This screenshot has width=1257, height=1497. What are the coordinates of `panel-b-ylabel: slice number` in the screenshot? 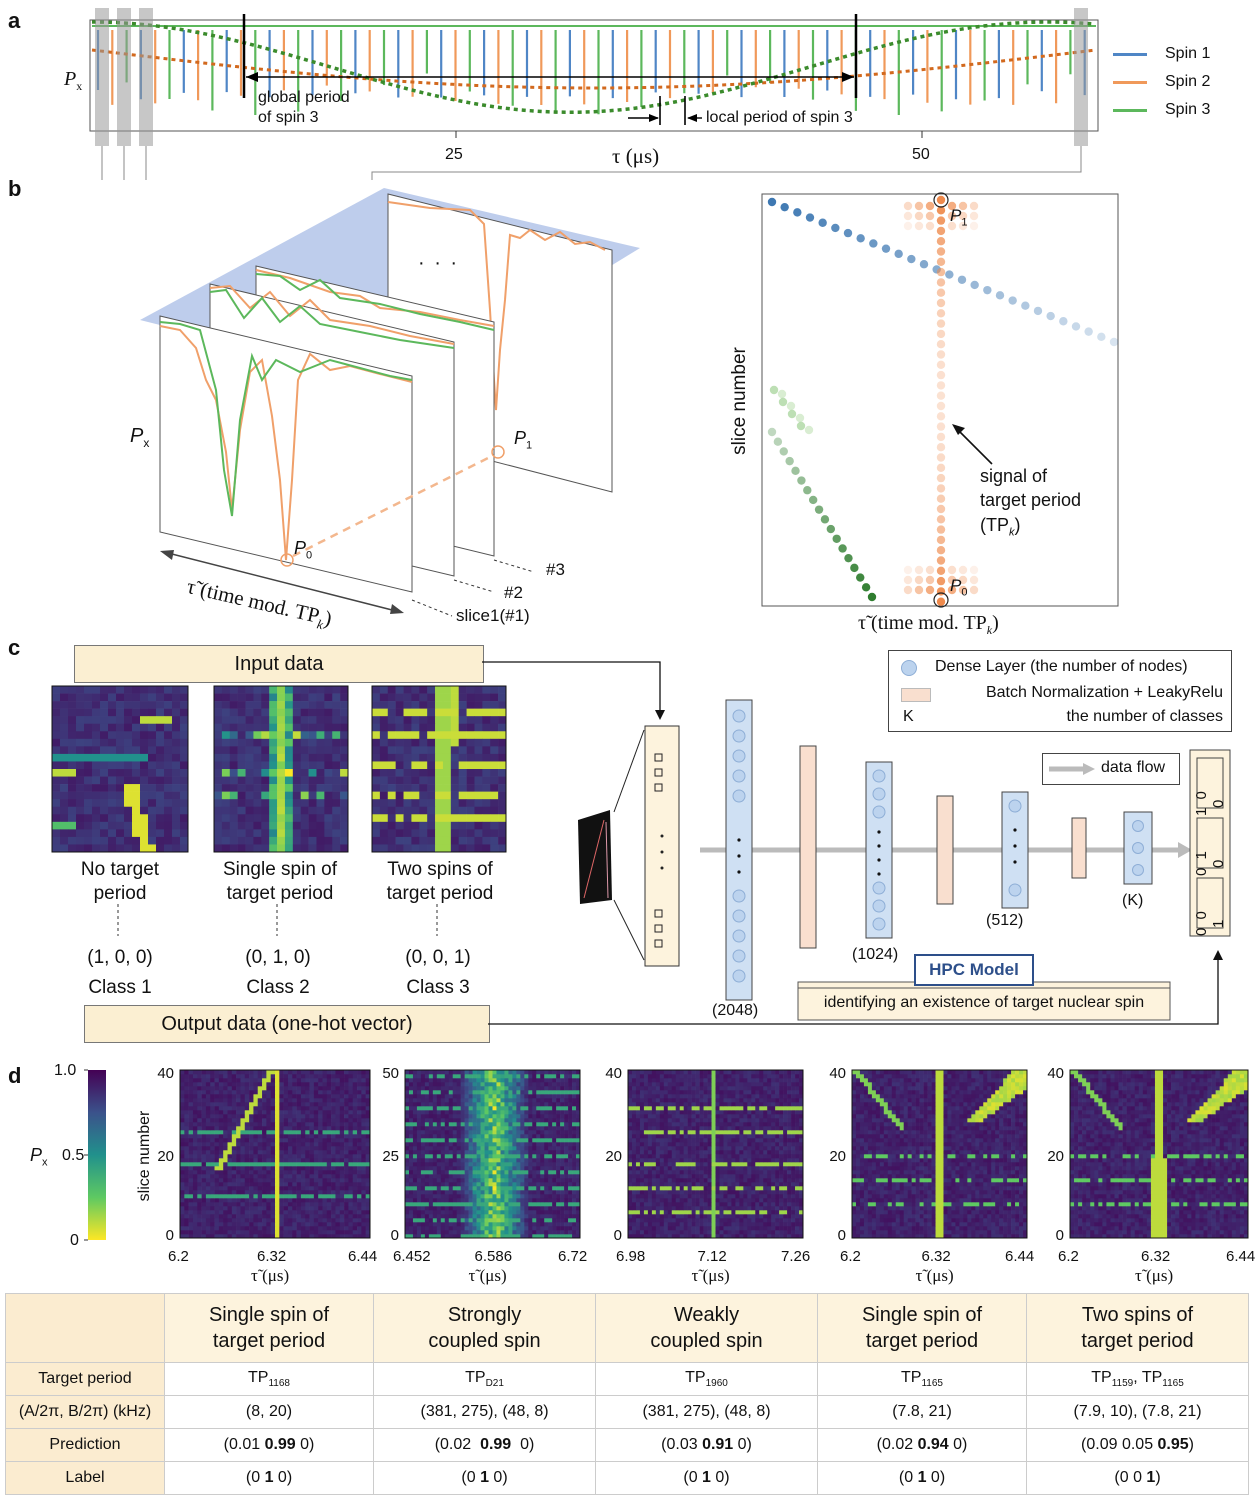 It's located at (739, 401).